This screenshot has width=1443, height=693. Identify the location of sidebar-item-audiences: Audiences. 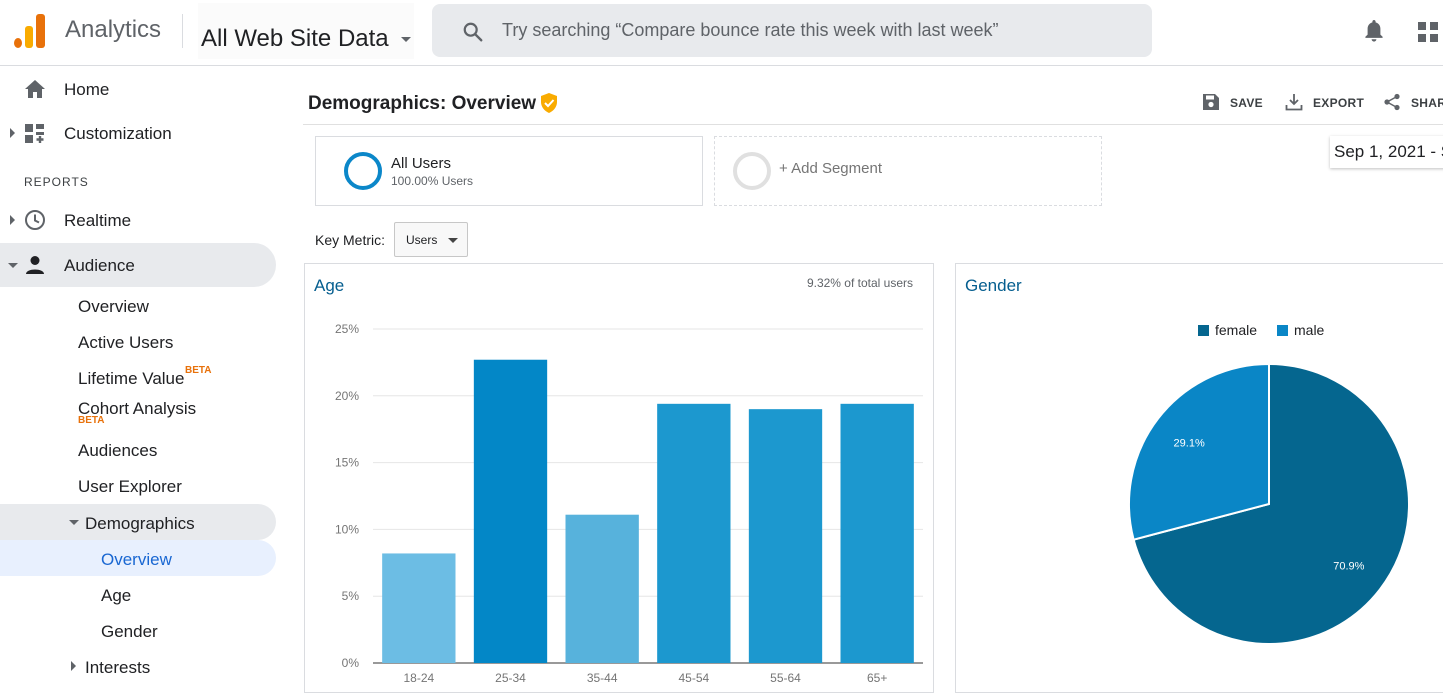
(138, 449).